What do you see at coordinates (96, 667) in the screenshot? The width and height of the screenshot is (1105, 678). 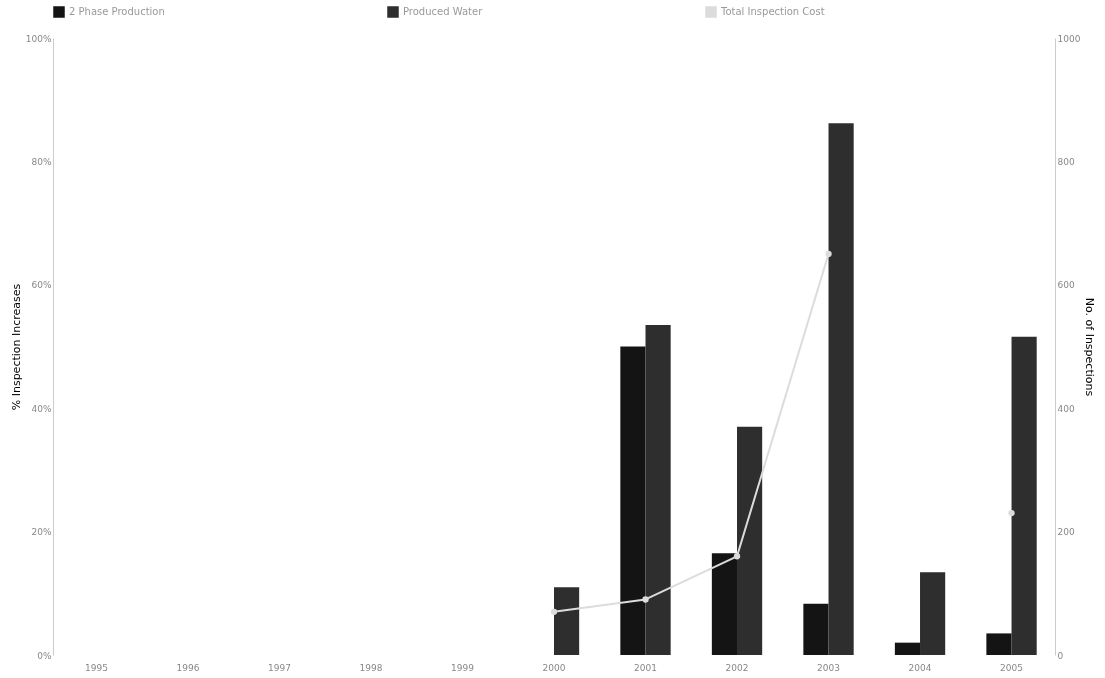 I see `x-tick-label: 1995` at bounding box center [96, 667].